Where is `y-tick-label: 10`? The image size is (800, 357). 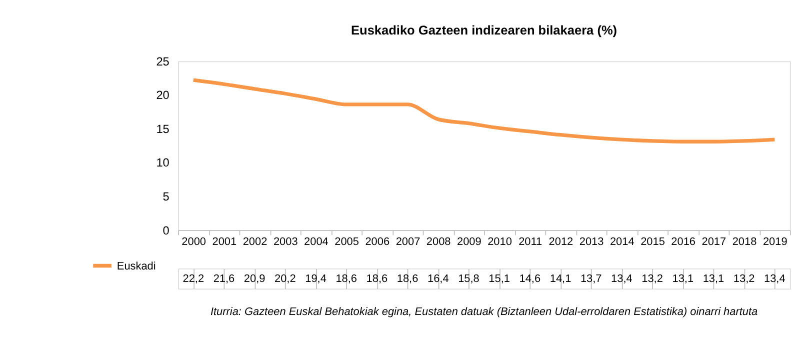 y-tick-label: 10 is located at coordinates (163, 163).